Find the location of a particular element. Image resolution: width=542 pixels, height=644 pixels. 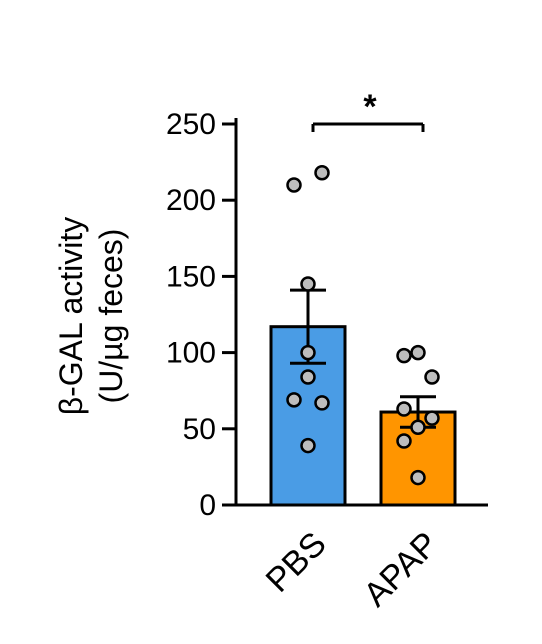

significance-label: * is located at coordinates (370, 107).